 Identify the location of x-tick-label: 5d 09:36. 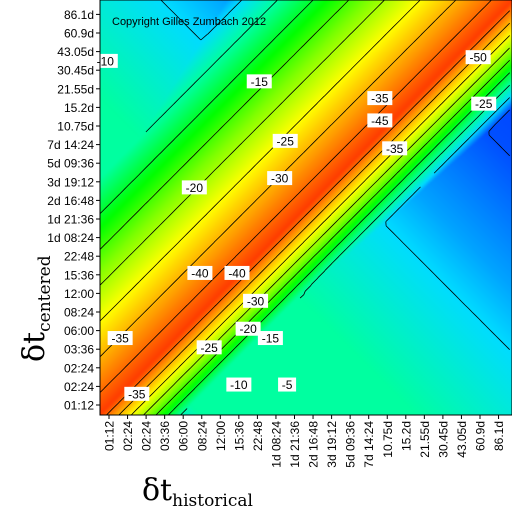
(351, 444).